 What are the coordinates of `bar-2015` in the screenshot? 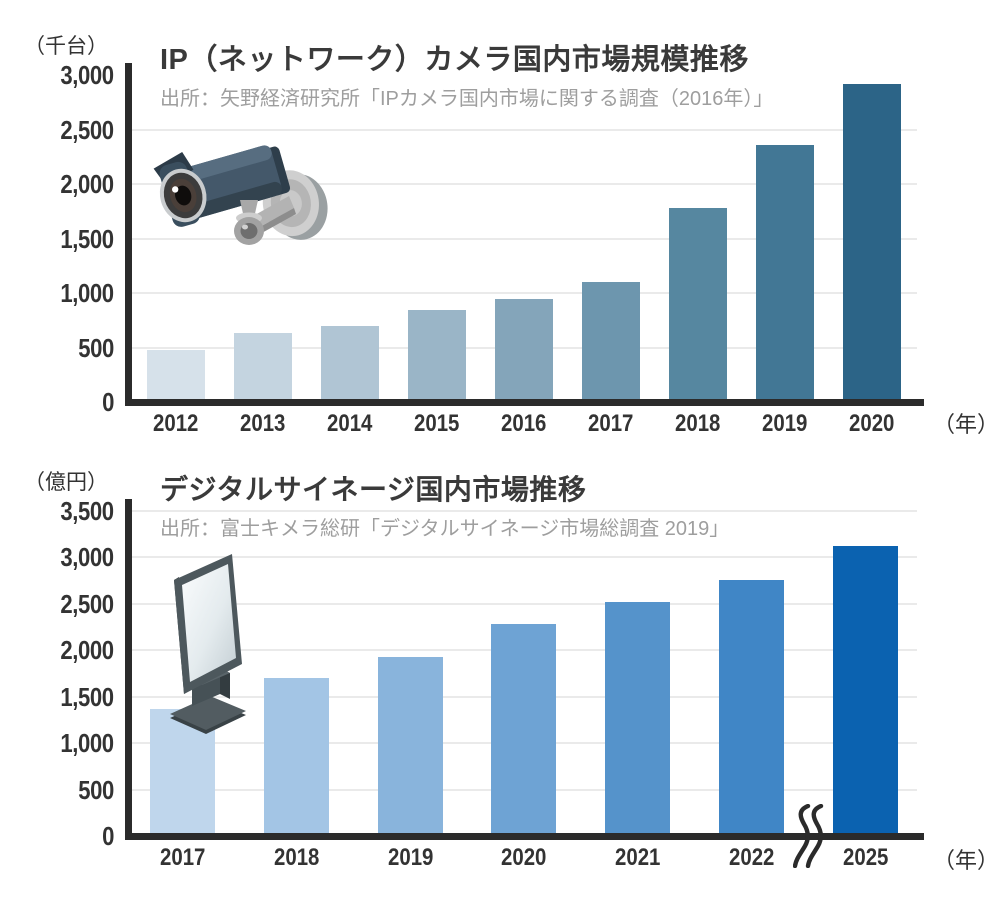 It's located at (437, 356).